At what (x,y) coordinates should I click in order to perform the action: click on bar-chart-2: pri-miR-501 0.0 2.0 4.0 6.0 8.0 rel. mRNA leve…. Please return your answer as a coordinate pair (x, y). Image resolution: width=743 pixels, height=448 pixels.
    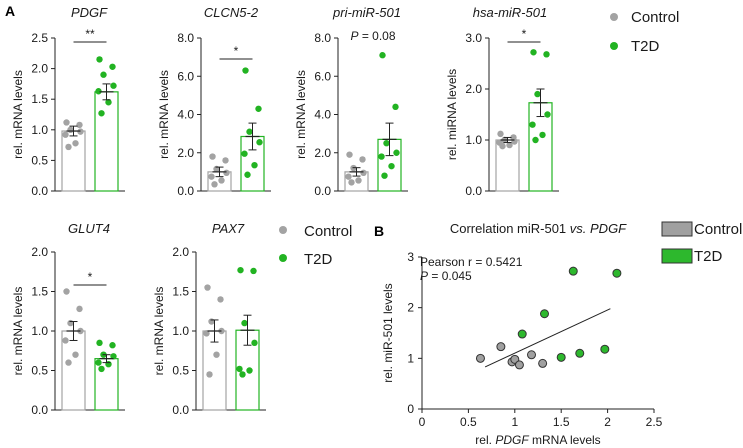
    Looking at the image, I should click on (351, 101).